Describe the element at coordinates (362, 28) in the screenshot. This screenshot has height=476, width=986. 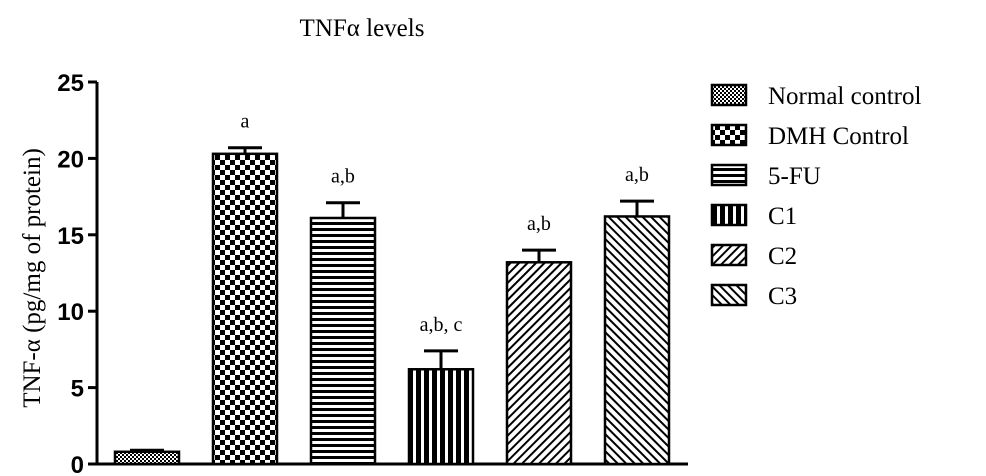
I see `chart-title: TNFα levels` at that location.